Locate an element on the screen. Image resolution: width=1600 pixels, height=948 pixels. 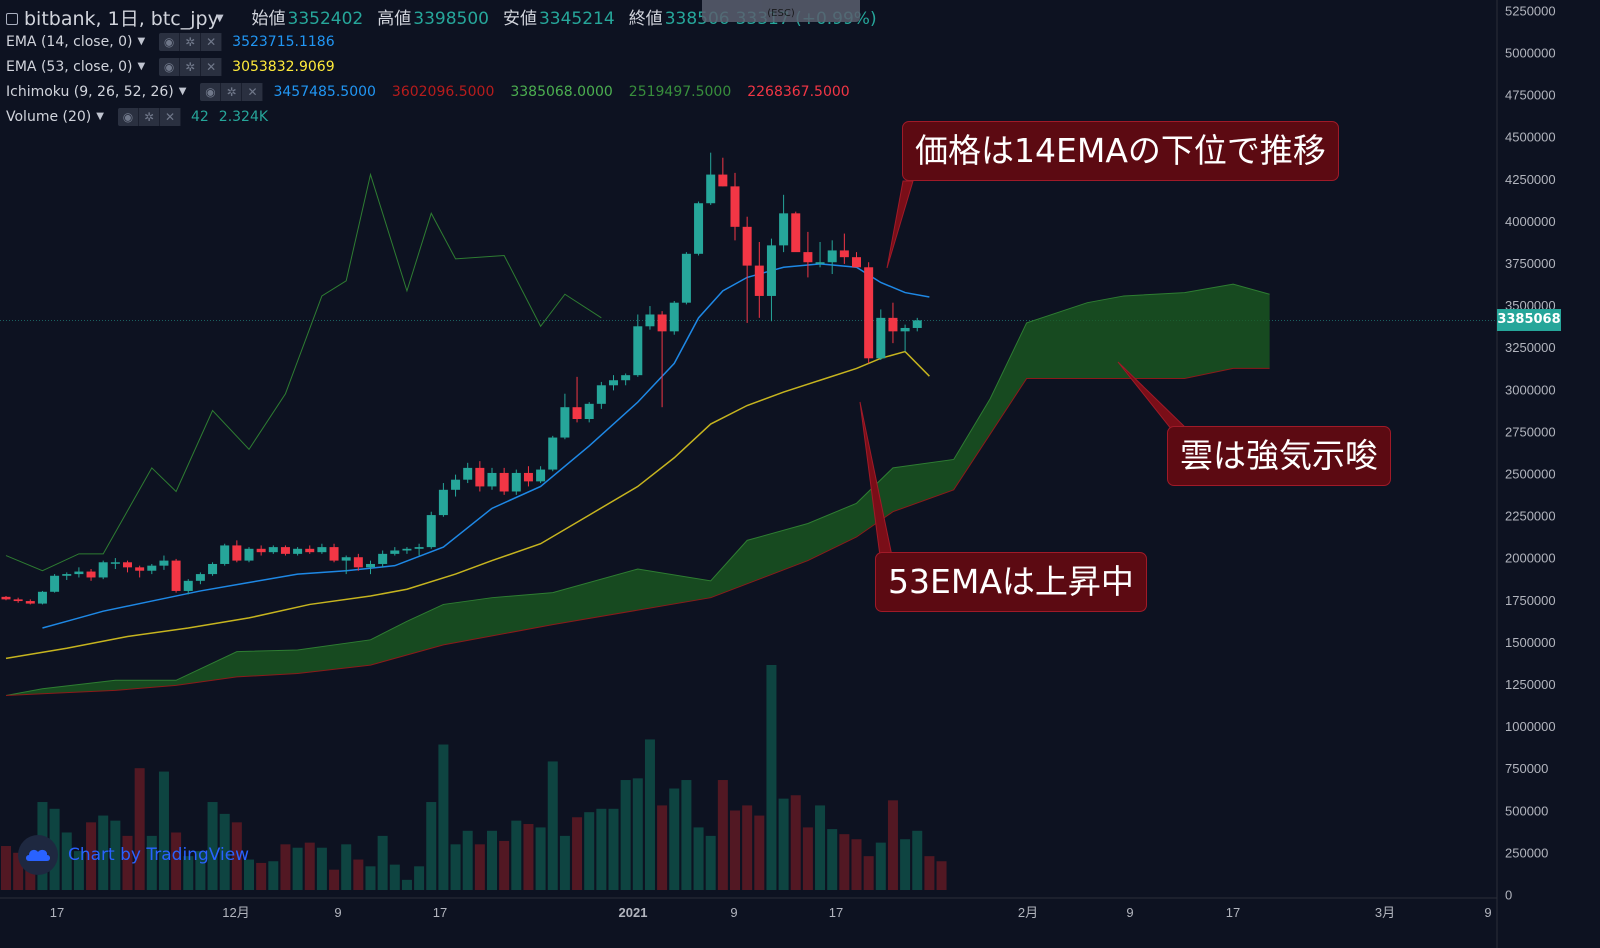
ichimoku-label: Ichimoku (9, 26, 52, 26) is located at coordinates (90, 92).